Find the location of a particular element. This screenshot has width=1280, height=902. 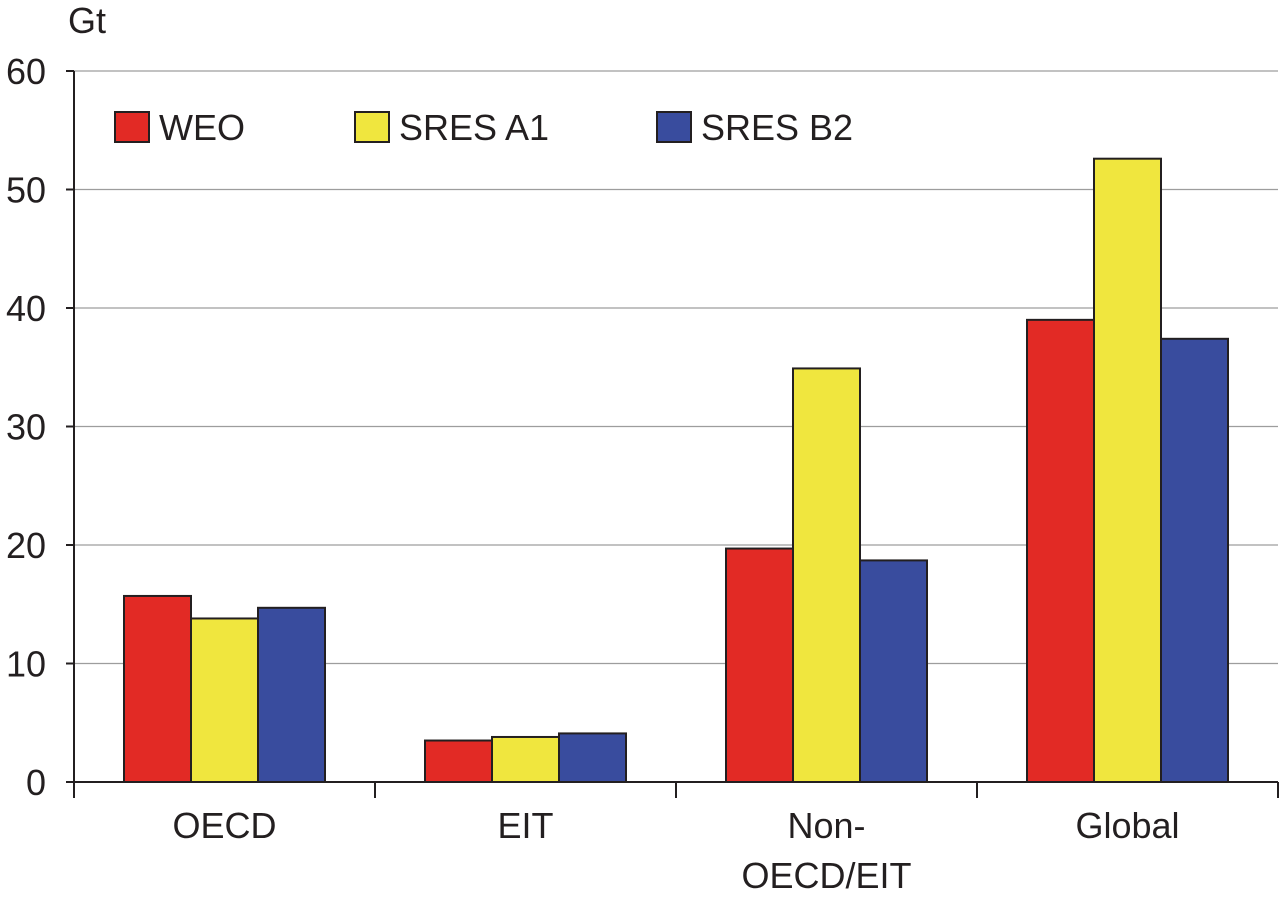

legend-label: SRES A1 is located at coordinates (474, 127).